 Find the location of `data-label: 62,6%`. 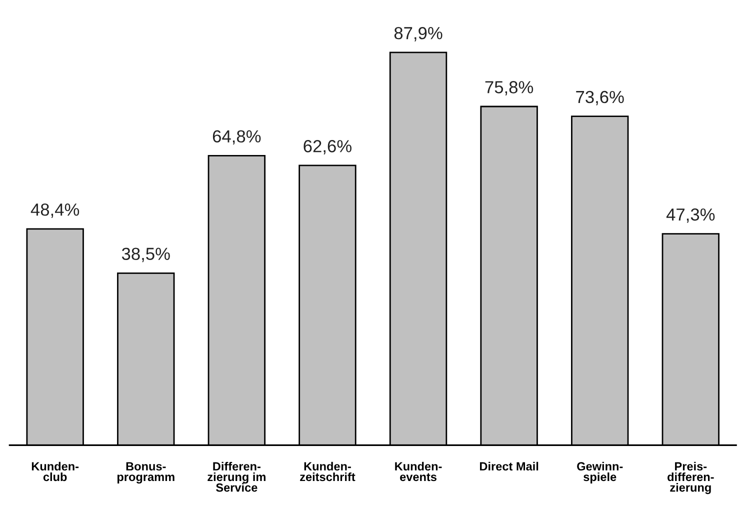

data-label: 62,6% is located at coordinates (328, 147).